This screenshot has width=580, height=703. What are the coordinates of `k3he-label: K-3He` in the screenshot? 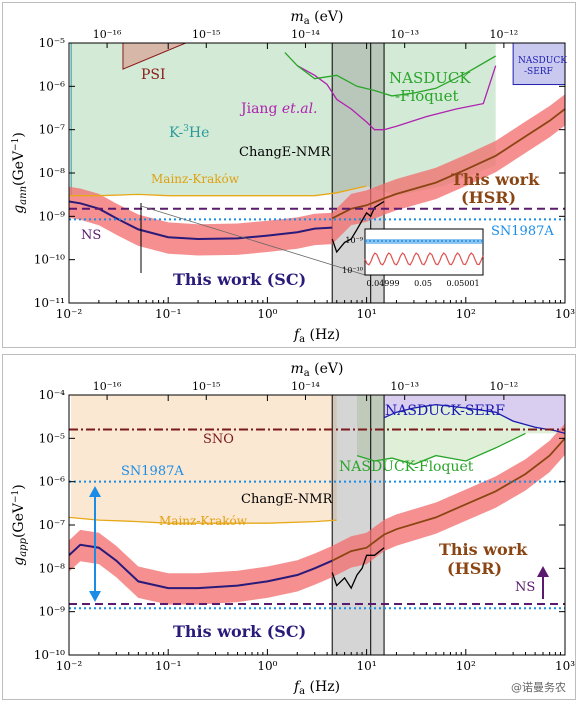 It's located at (189, 132).